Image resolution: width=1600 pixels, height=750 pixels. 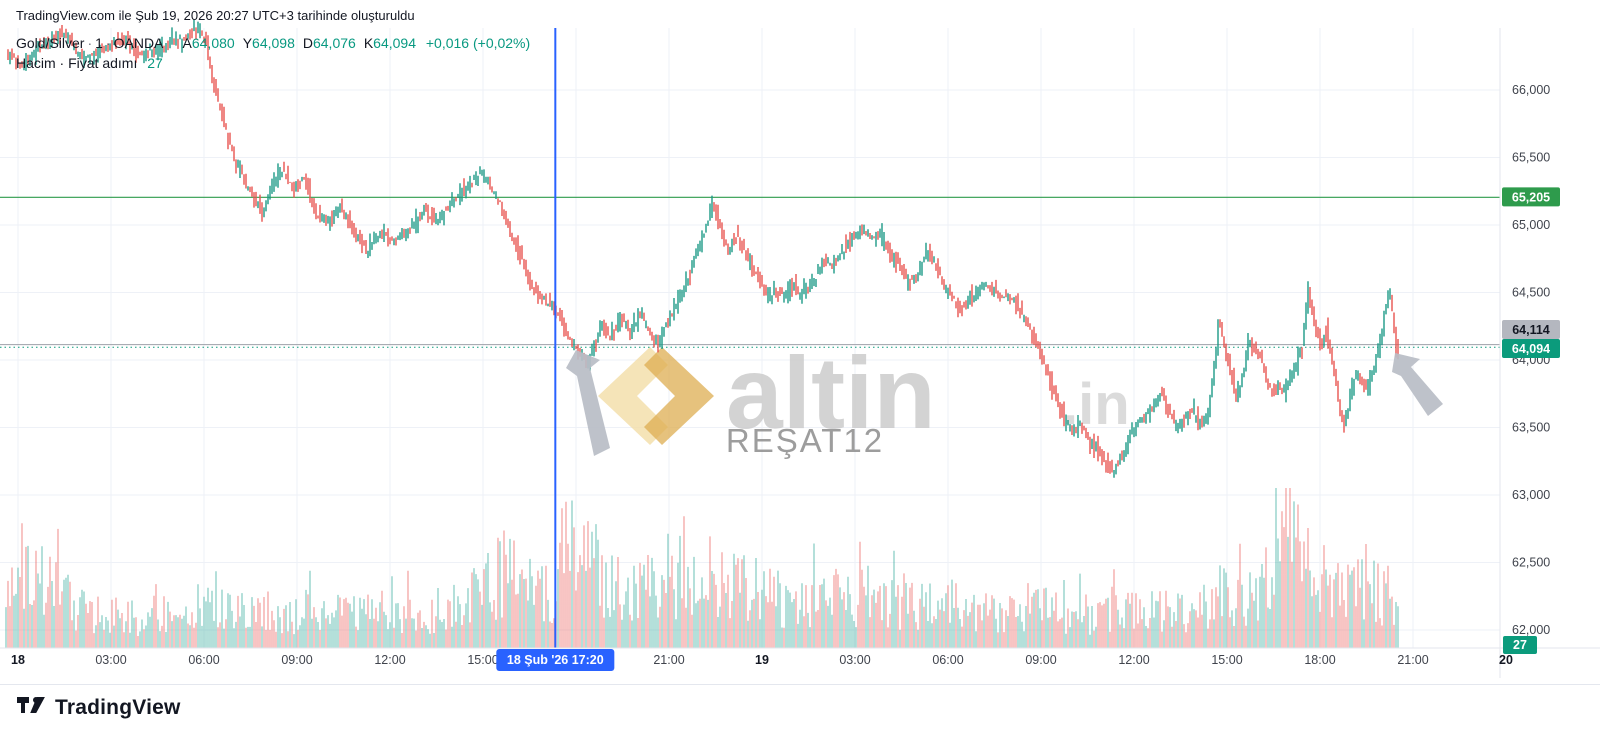 What do you see at coordinates (1531, 495) in the screenshot?
I see `price-tick-label: 63,000` at bounding box center [1531, 495].